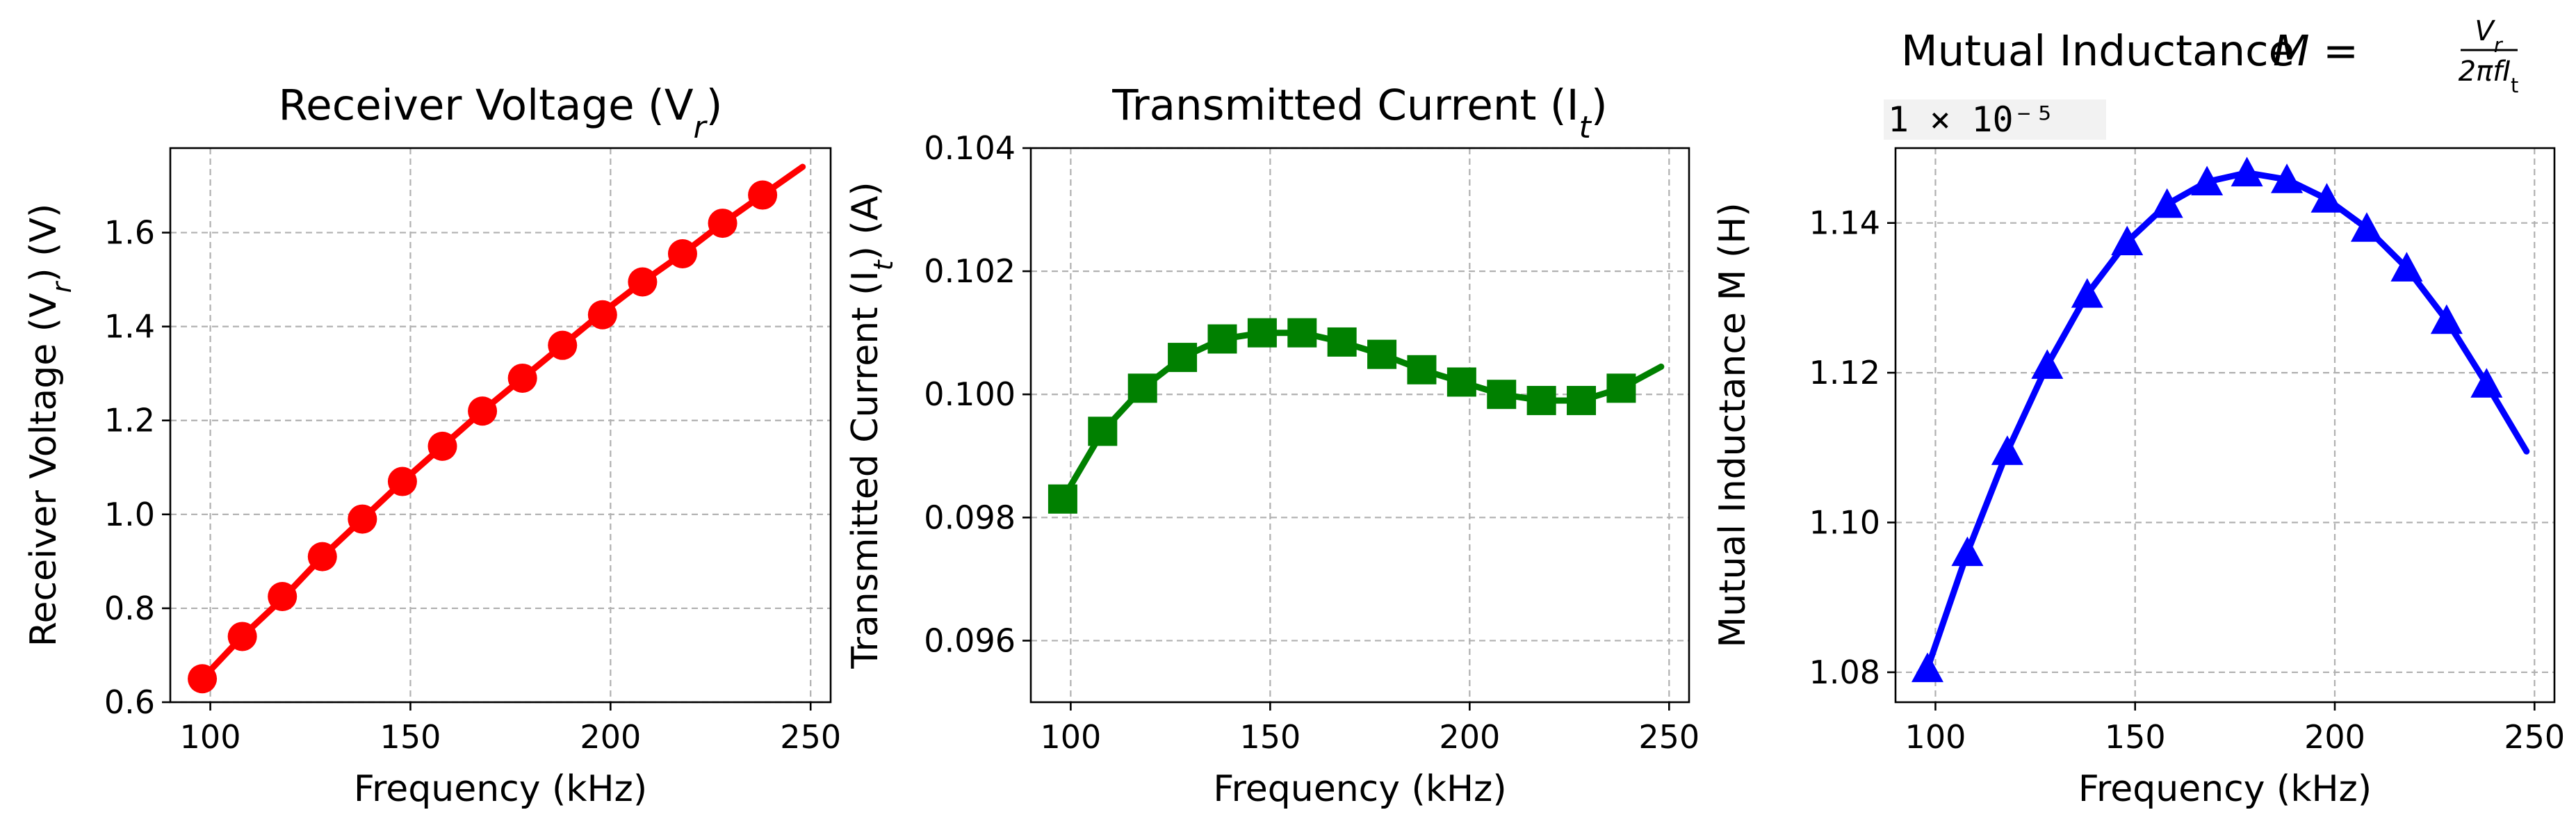 This screenshot has width=2576, height=835. I want to click on y-tick-label: 1.14, so click(1844, 223).